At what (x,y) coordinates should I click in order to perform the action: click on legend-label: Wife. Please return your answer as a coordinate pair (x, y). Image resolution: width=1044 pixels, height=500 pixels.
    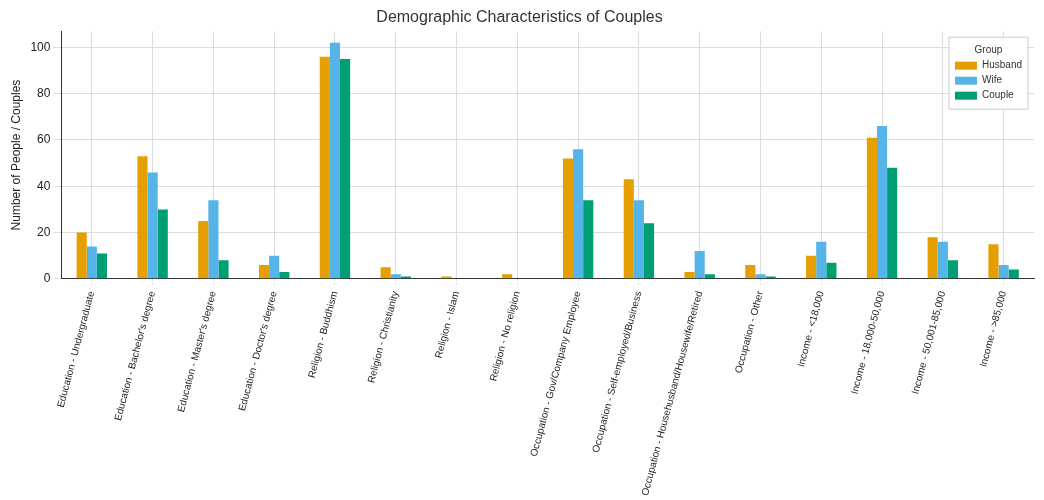
    Looking at the image, I should click on (992, 80).